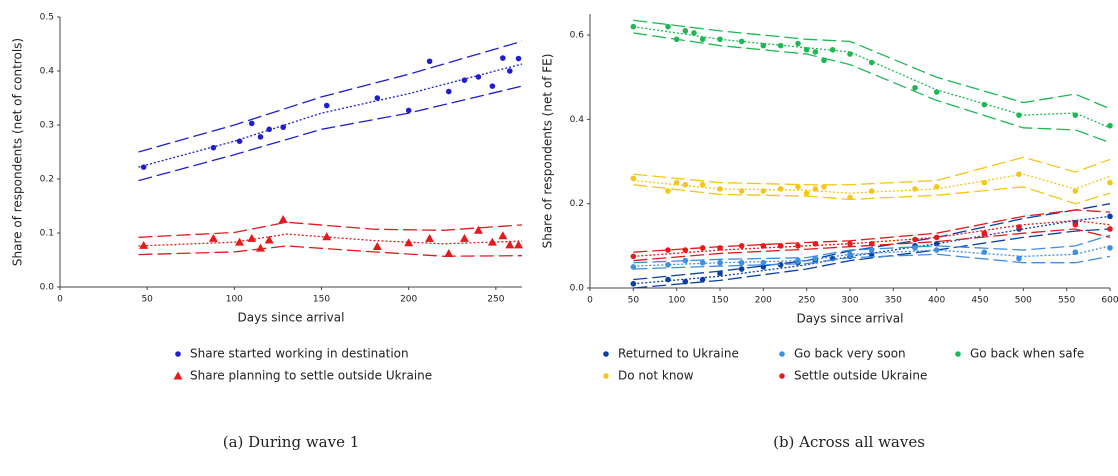 The height and width of the screenshot is (476, 1118). I want to click on x-tick-label: 200, so click(408, 300).